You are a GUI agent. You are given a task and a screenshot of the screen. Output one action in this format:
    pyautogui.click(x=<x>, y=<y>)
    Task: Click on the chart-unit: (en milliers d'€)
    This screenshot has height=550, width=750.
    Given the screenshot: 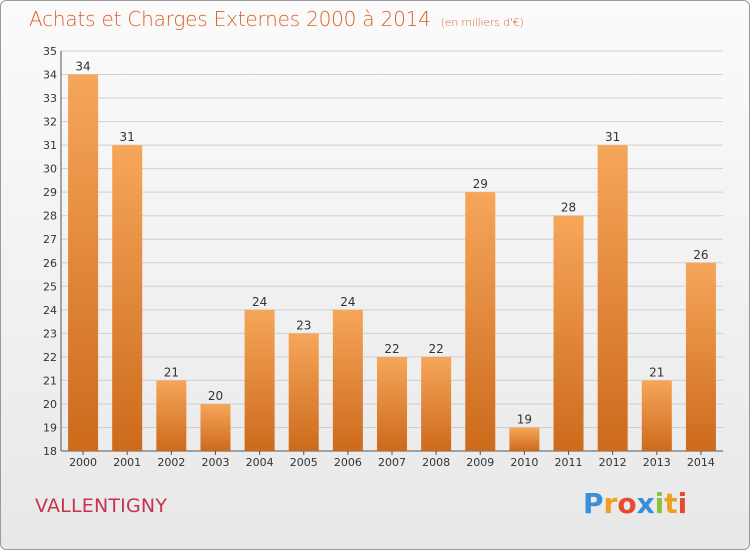 What is the action you would take?
    pyautogui.click(x=482, y=22)
    